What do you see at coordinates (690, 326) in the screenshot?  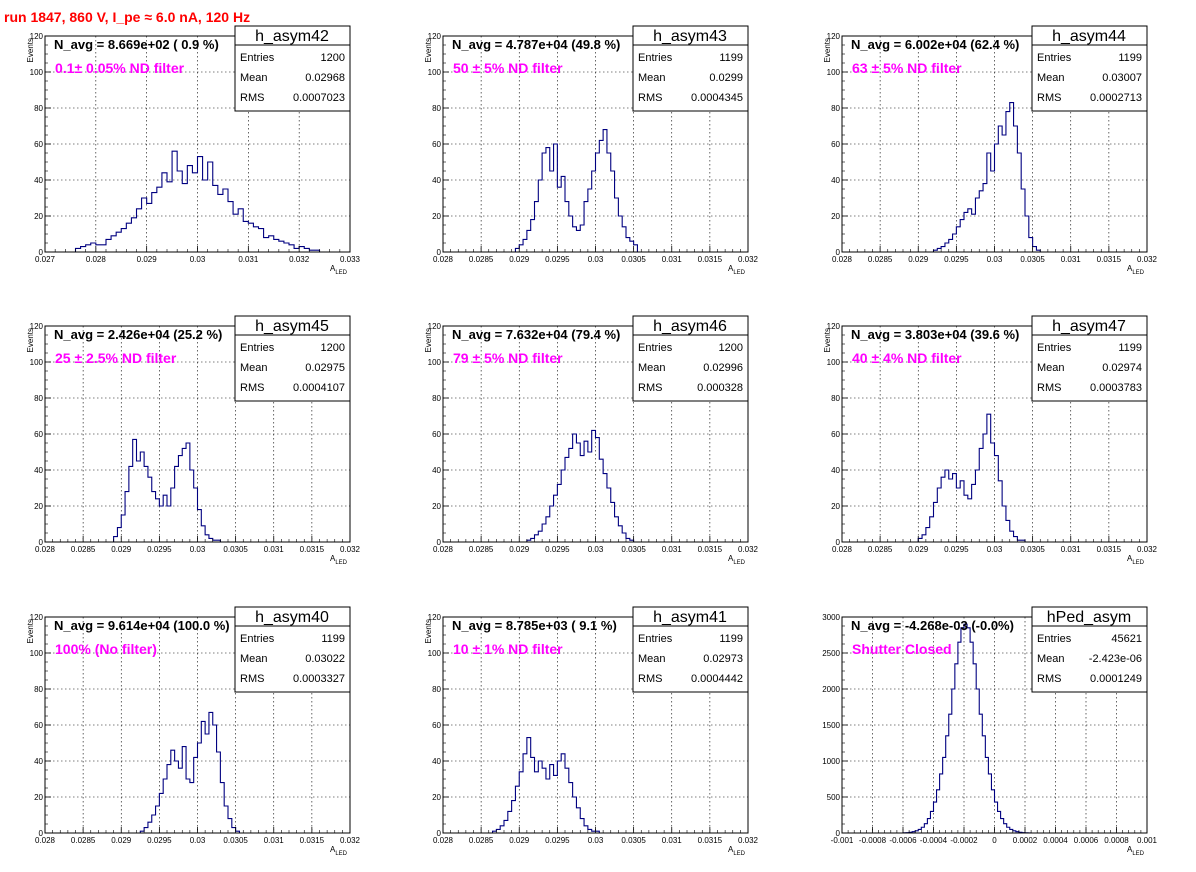 I see `histogram-name: h_asym46` at bounding box center [690, 326].